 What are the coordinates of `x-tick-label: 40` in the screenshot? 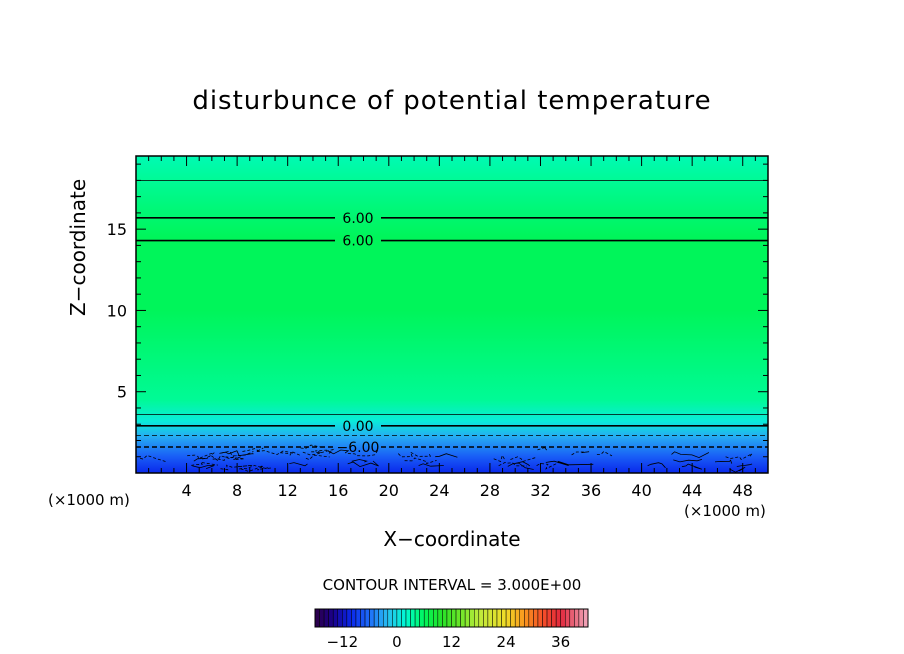 It's located at (641, 490).